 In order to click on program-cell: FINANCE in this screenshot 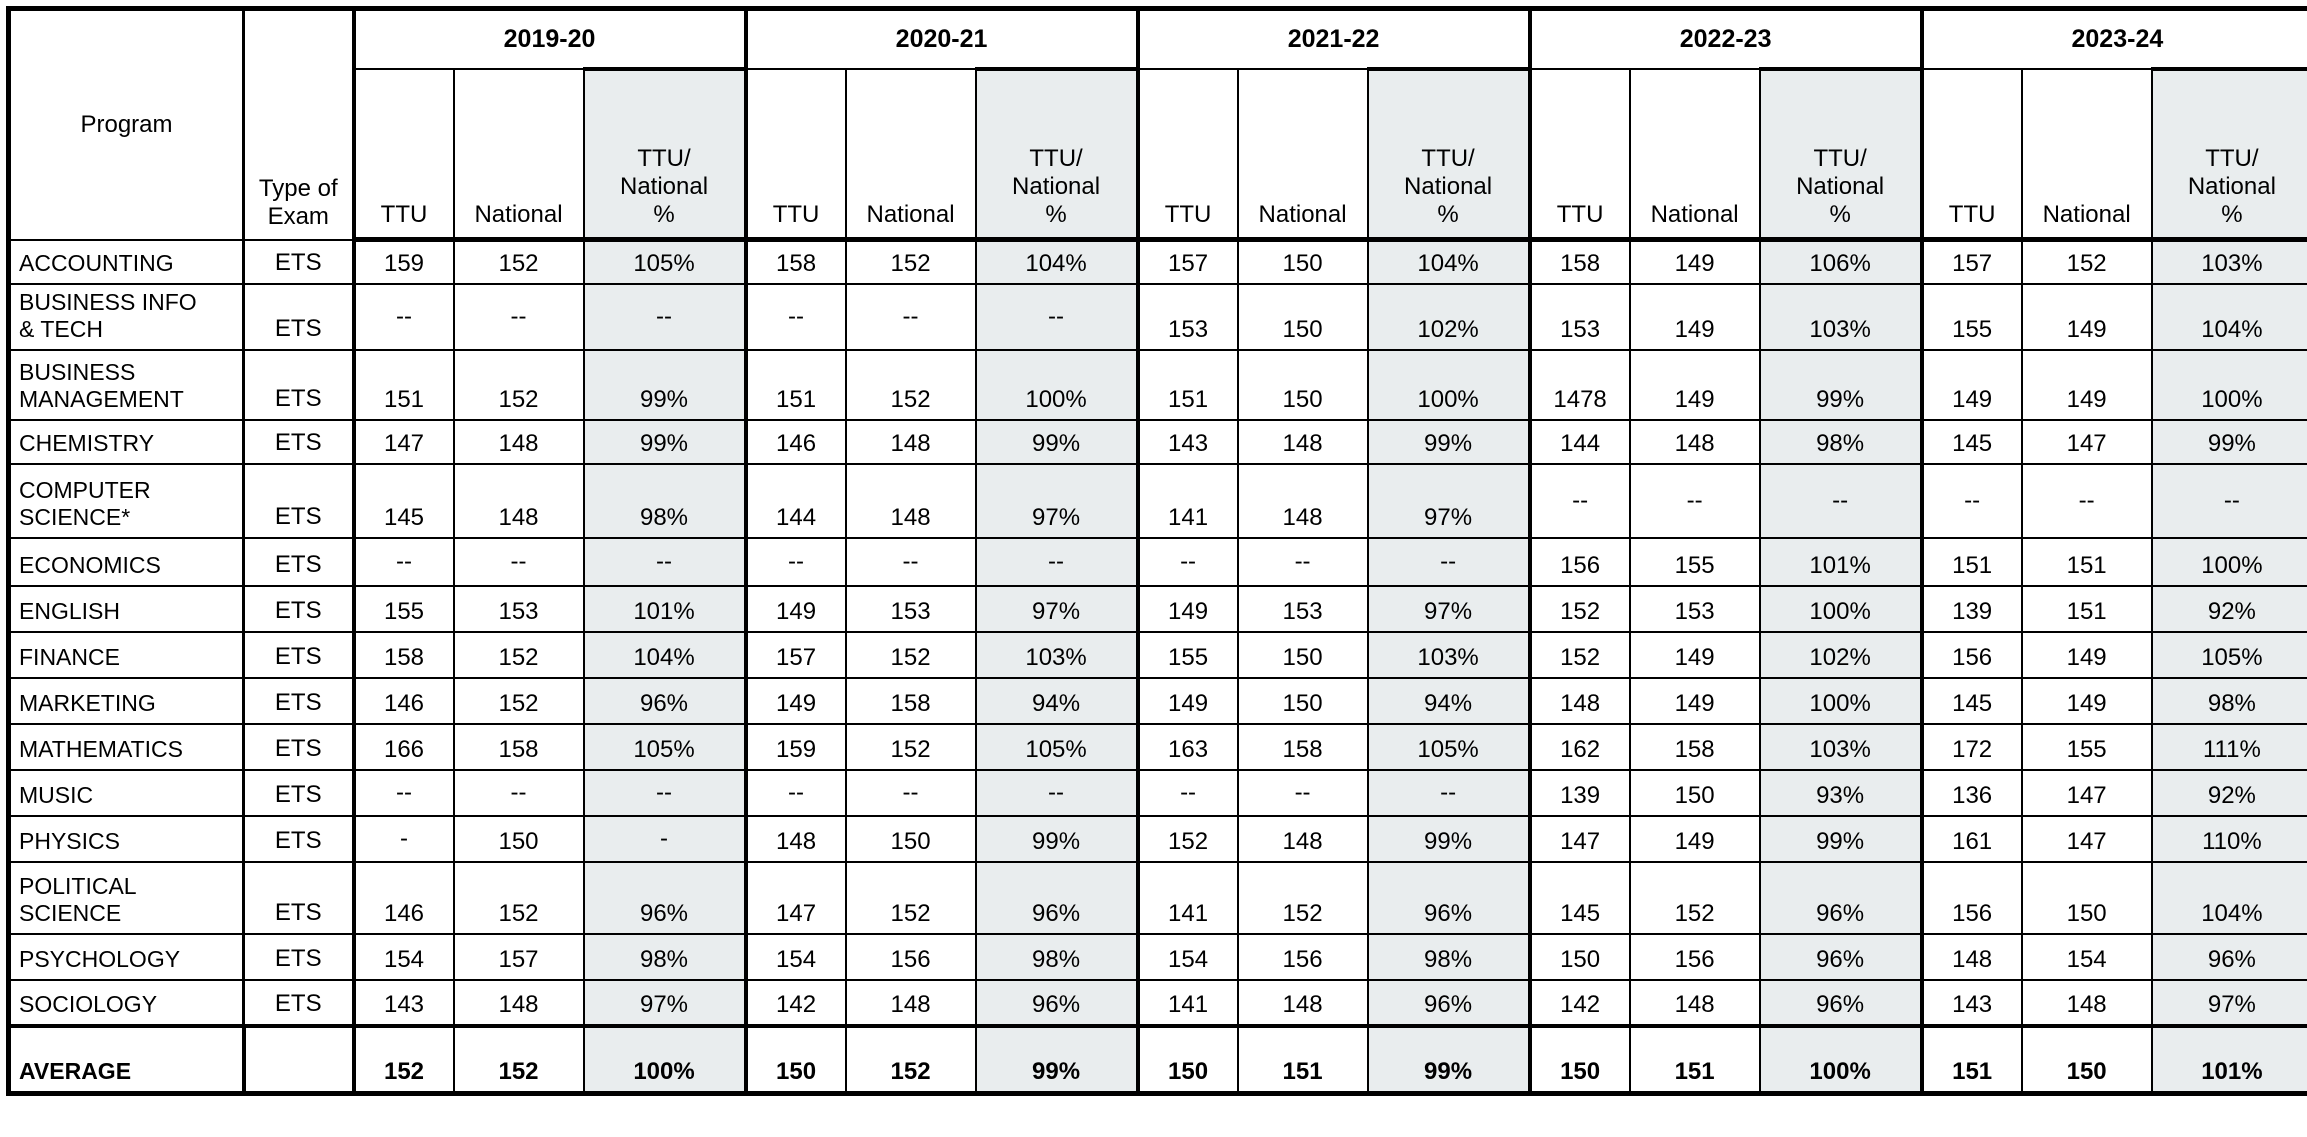, I will do `click(126, 654)`.